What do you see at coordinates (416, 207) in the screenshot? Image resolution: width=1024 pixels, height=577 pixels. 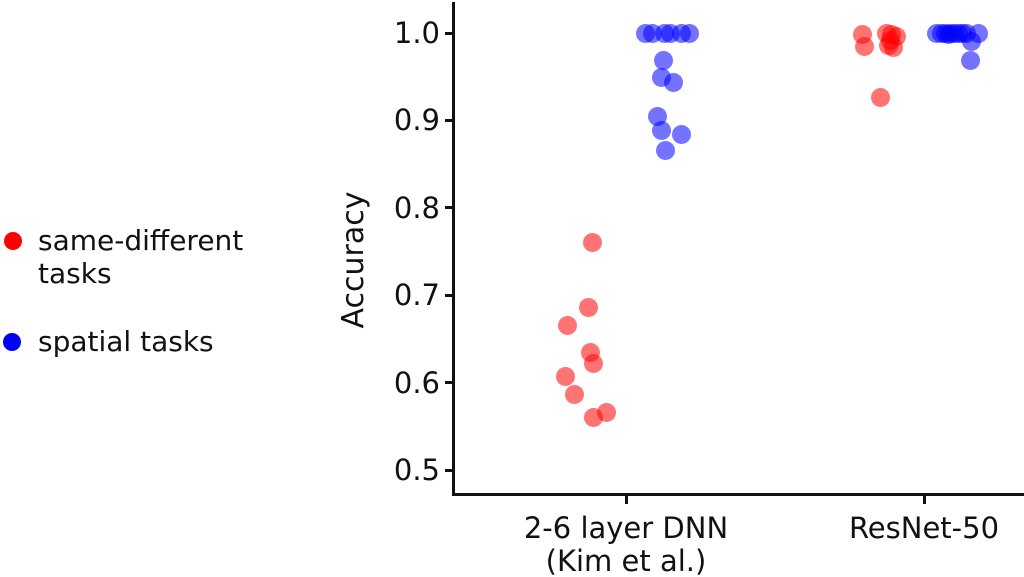 I see `y-tick-label: 0.8` at bounding box center [416, 207].